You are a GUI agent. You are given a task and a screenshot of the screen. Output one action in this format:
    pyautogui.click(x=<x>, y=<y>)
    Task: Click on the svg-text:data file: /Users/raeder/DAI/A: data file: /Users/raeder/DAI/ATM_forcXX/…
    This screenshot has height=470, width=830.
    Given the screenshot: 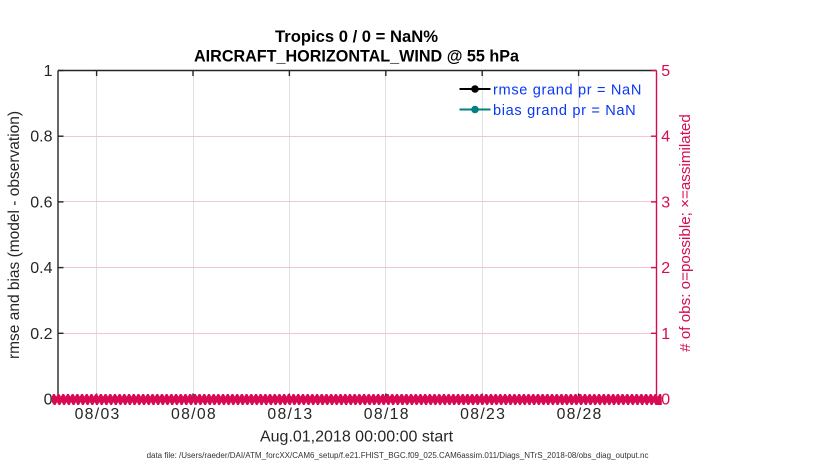 What is the action you would take?
    pyautogui.click(x=398, y=455)
    